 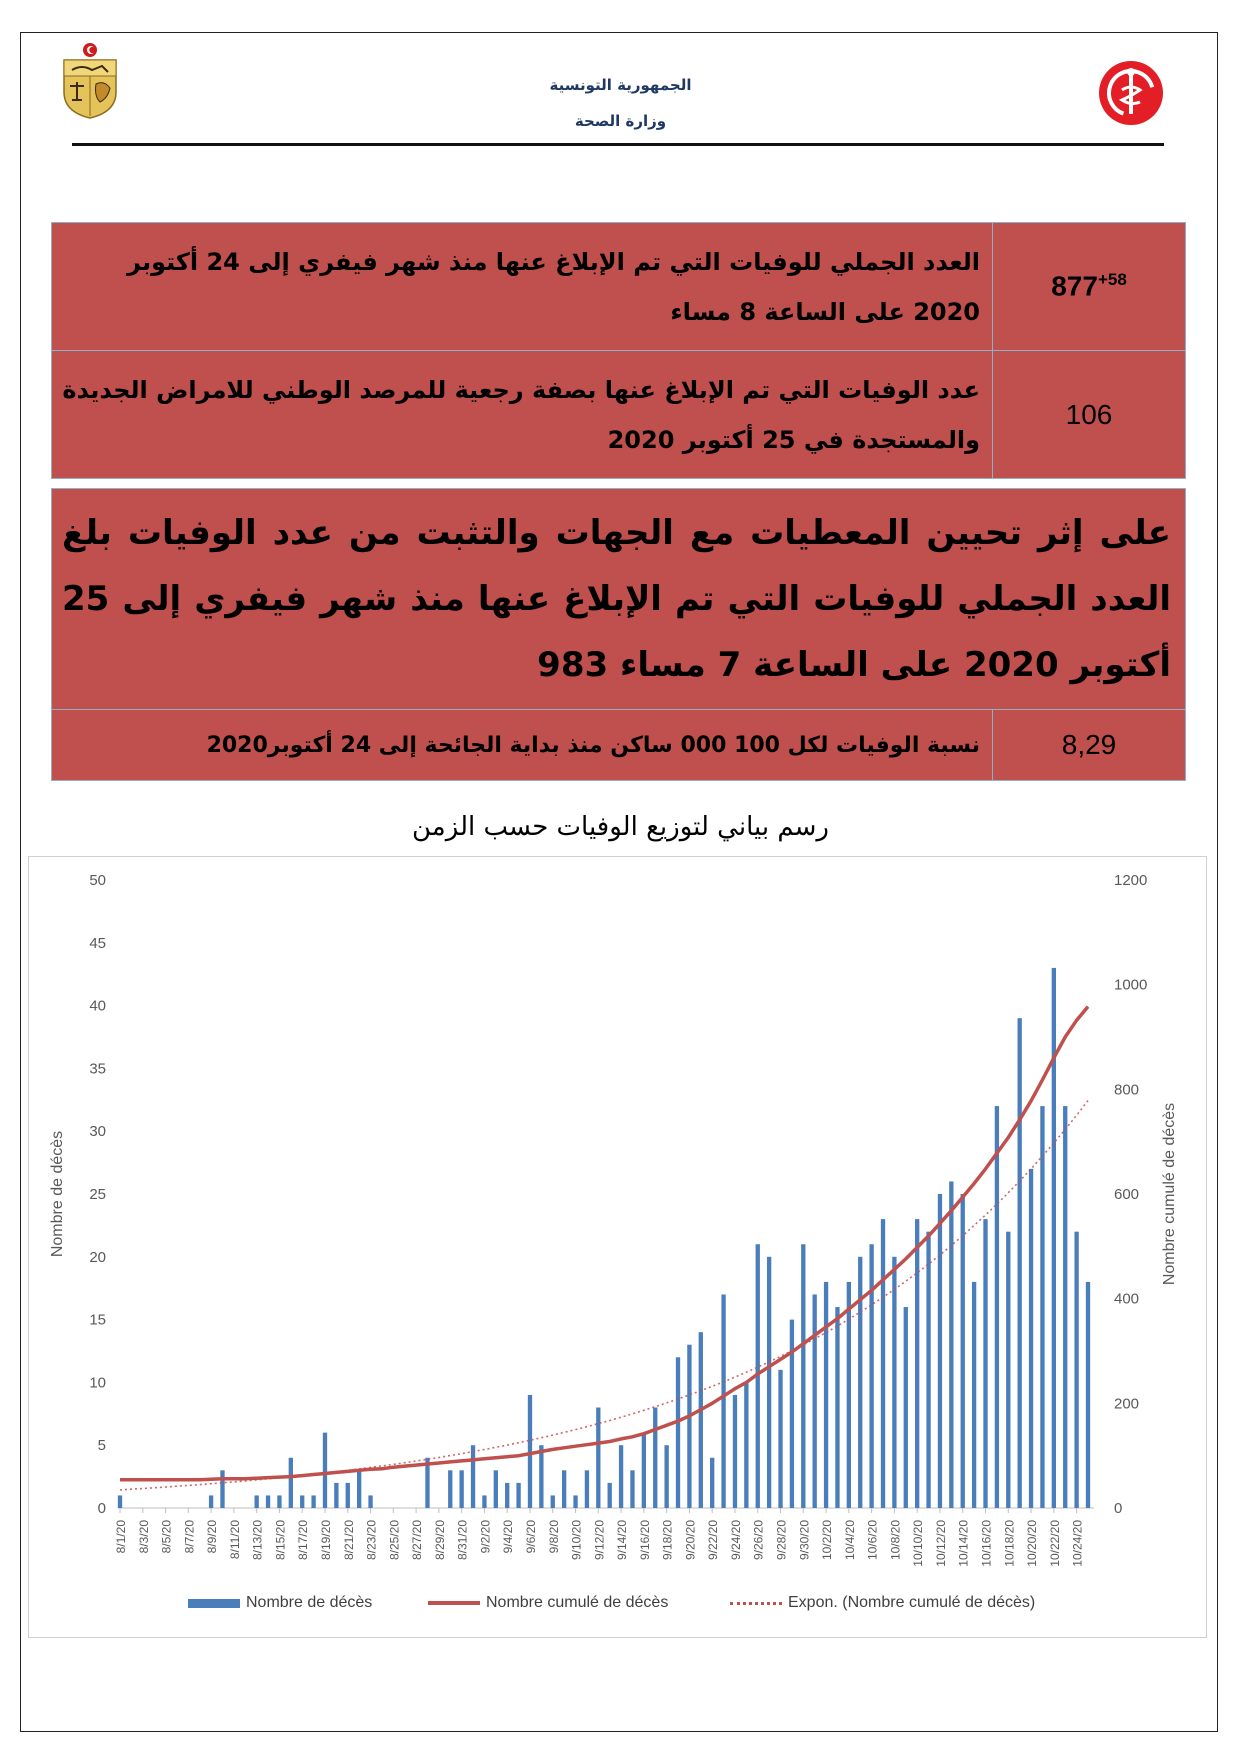 I want to click on x-tick-label: 10/18/20, so click(x=1009, y=1543).